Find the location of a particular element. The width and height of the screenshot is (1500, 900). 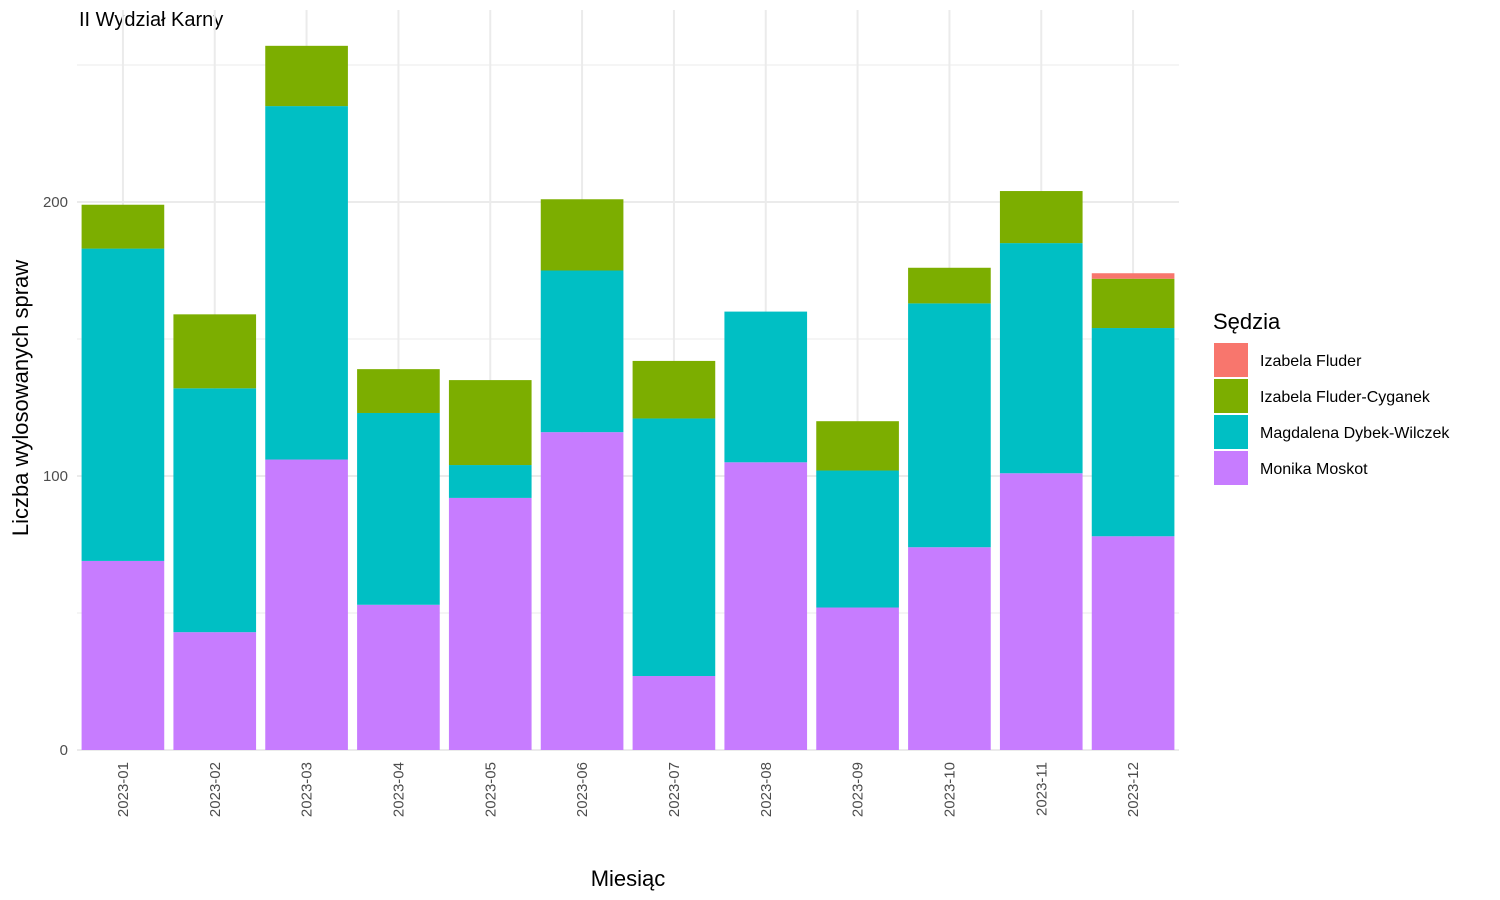

x-tick-label: 2023-10 is located at coordinates (949, 789).